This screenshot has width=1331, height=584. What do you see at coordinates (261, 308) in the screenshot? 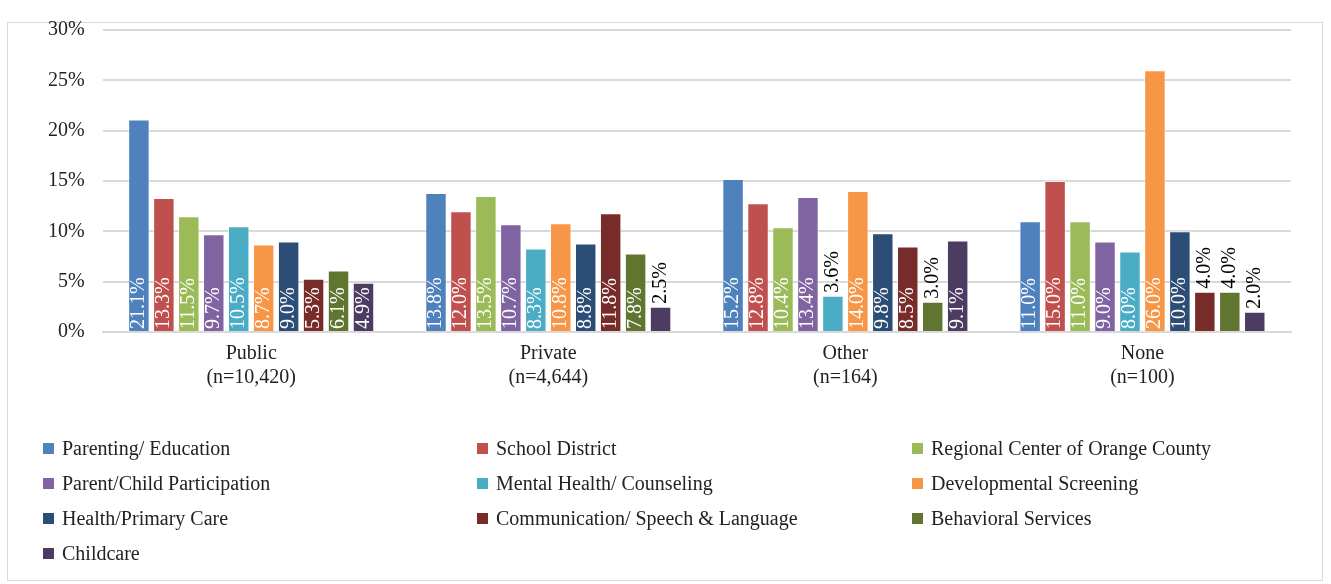
I see `data-label: 8.7%` at bounding box center [261, 308].